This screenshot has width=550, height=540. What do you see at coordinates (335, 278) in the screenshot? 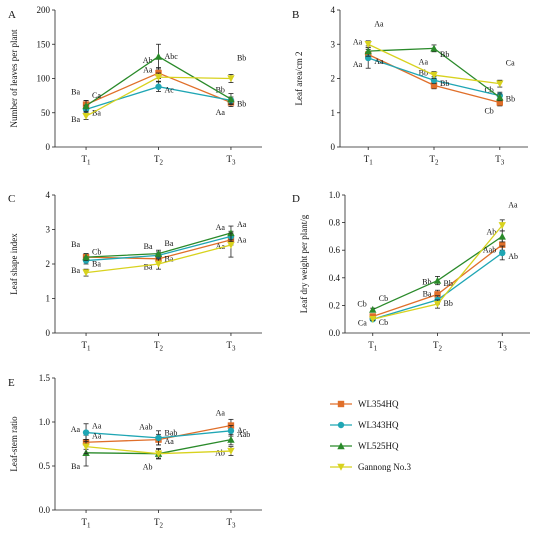
I see `y-tick-label: 0.4` at bounding box center [335, 278].